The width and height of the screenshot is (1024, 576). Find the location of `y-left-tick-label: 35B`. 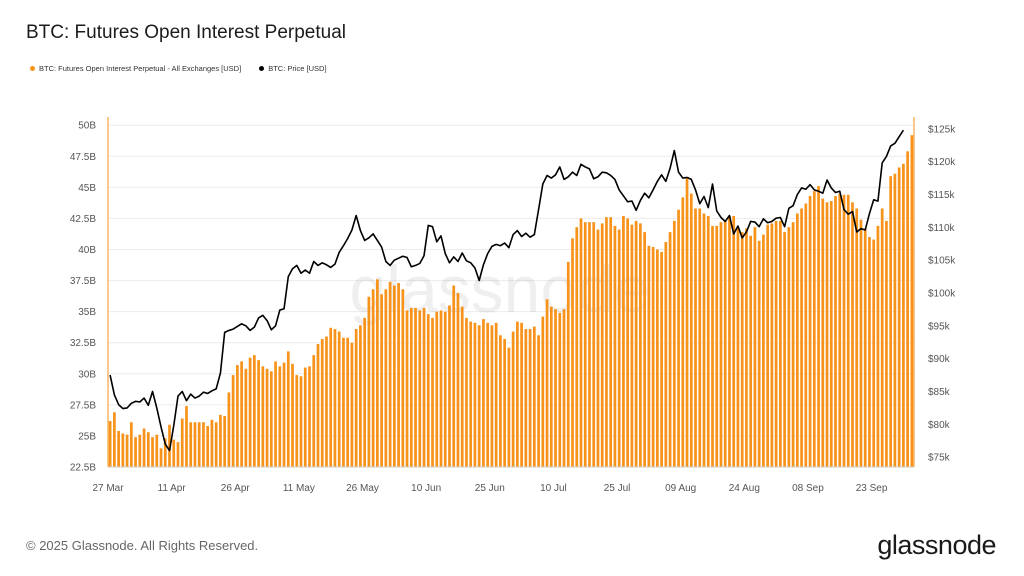

y-left-tick-label: 35B is located at coordinates (87, 312).